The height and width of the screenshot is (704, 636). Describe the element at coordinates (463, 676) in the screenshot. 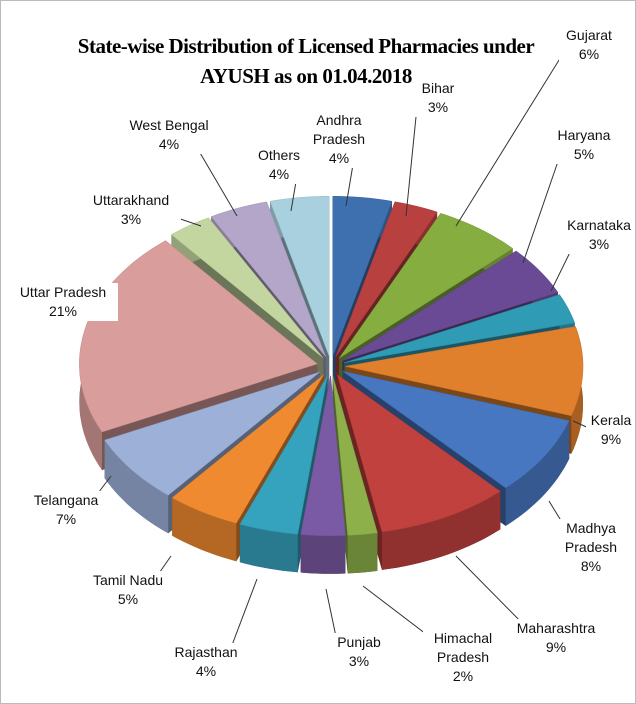

I see `slice-value: 2%` at that location.